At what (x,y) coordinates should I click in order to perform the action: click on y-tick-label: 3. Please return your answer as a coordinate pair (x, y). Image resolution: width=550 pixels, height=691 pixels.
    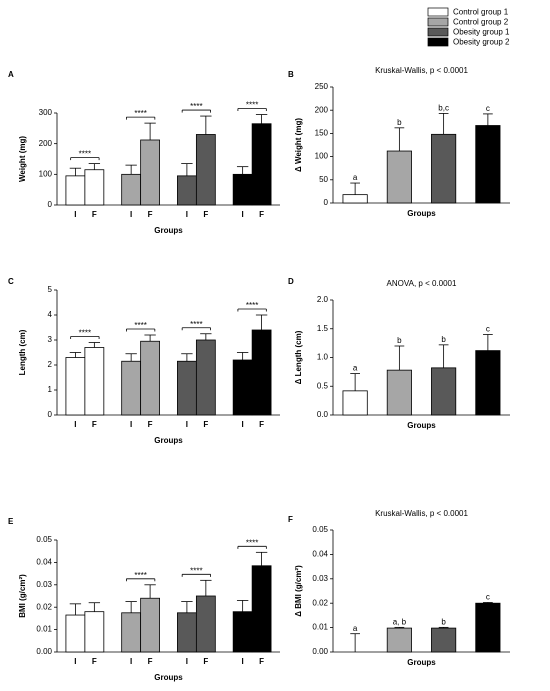
    Looking at the image, I should click on (50, 339).